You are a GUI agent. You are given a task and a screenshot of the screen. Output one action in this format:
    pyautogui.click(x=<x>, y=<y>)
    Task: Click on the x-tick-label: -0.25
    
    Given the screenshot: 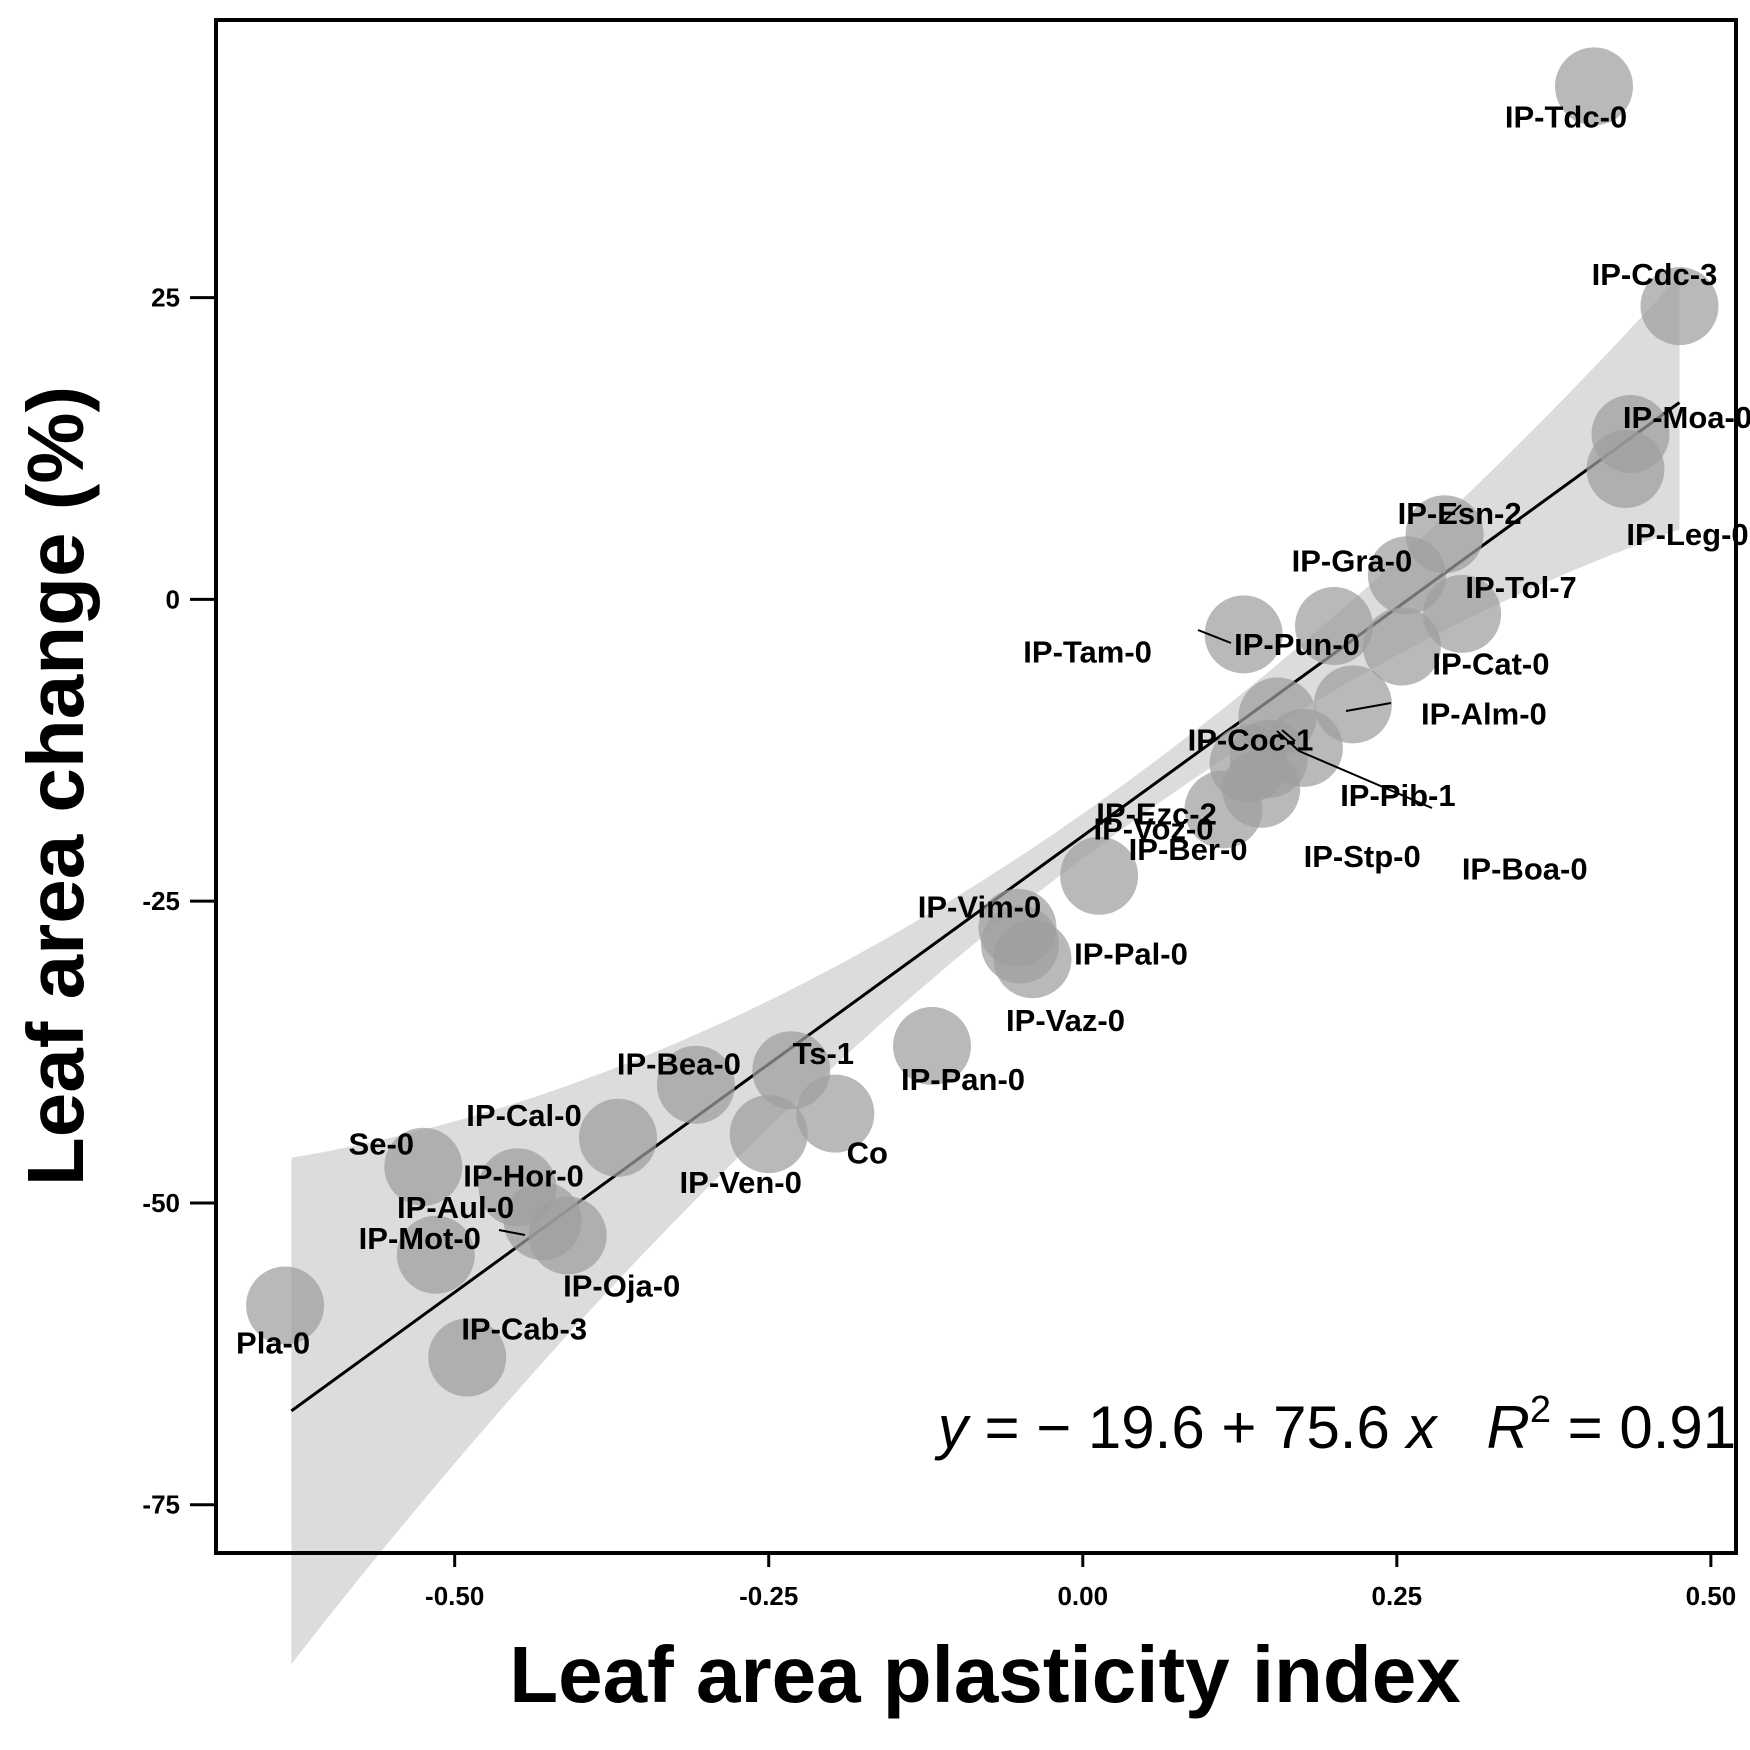 What is the action you would take?
    pyautogui.click(x=768, y=1596)
    